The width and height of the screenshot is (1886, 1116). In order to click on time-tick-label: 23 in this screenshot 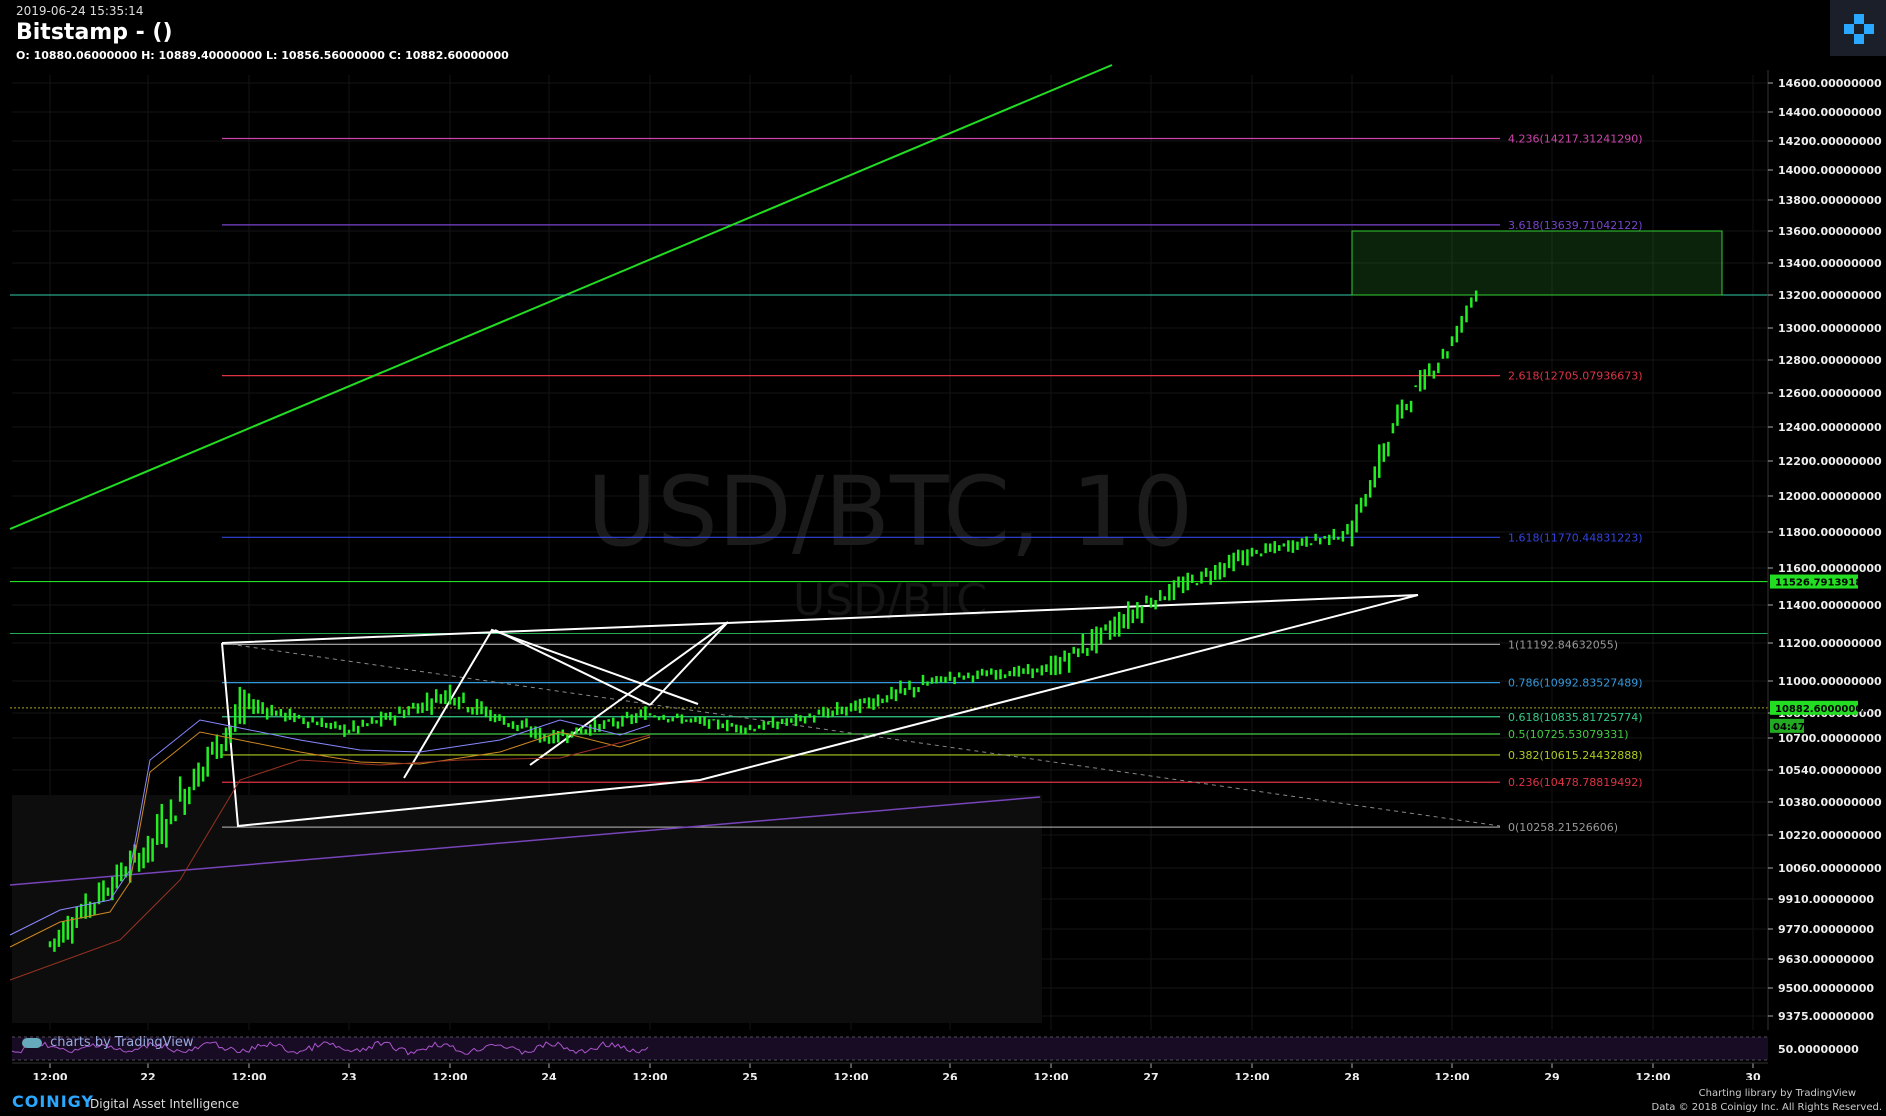, I will do `click(348, 1075)`.